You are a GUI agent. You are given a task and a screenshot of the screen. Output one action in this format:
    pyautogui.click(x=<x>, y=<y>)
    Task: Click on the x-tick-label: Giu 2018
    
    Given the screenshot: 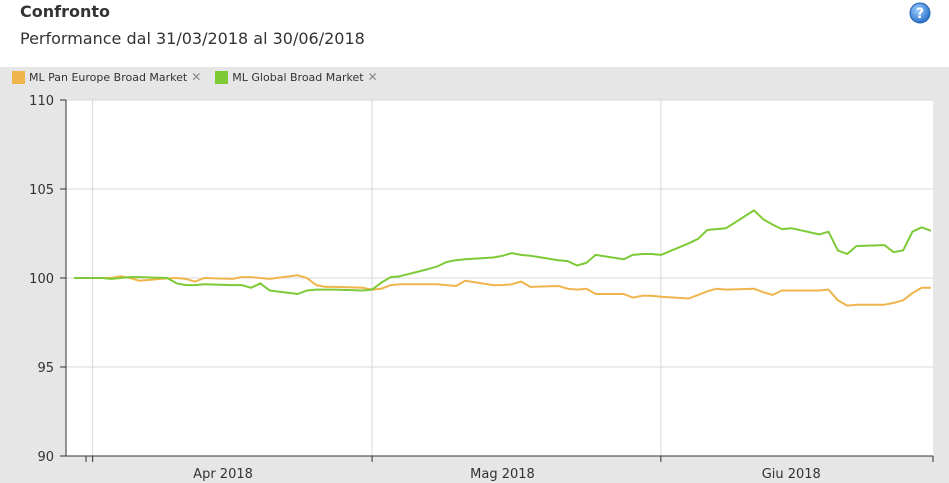 What is the action you would take?
    pyautogui.click(x=791, y=474)
    